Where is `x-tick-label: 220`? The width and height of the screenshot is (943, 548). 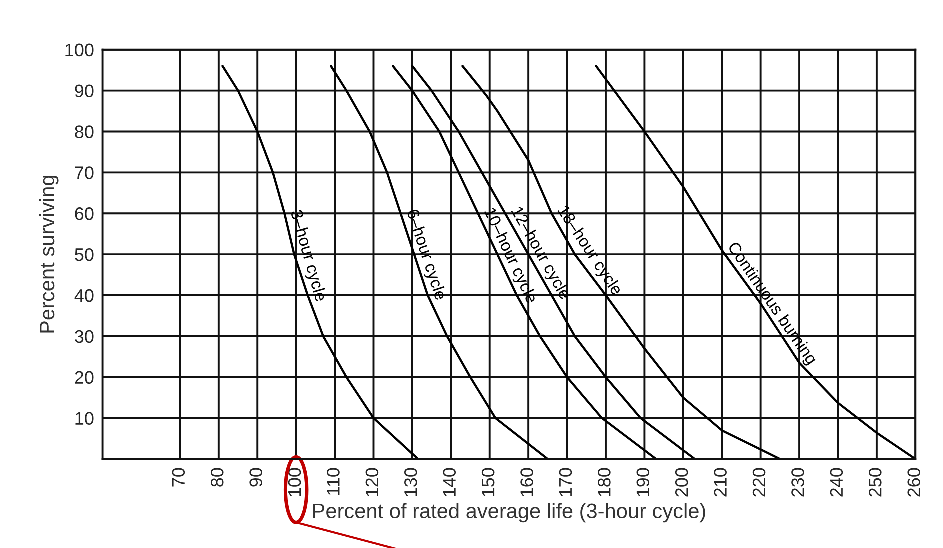 x-tick-label: 220 is located at coordinates (759, 482).